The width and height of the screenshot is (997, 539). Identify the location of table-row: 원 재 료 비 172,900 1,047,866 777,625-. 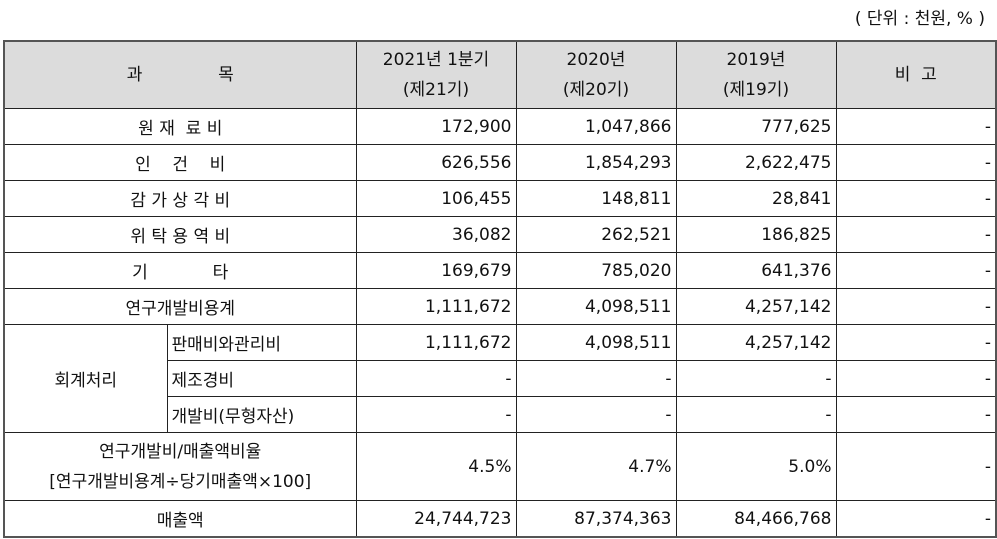
(500, 126).